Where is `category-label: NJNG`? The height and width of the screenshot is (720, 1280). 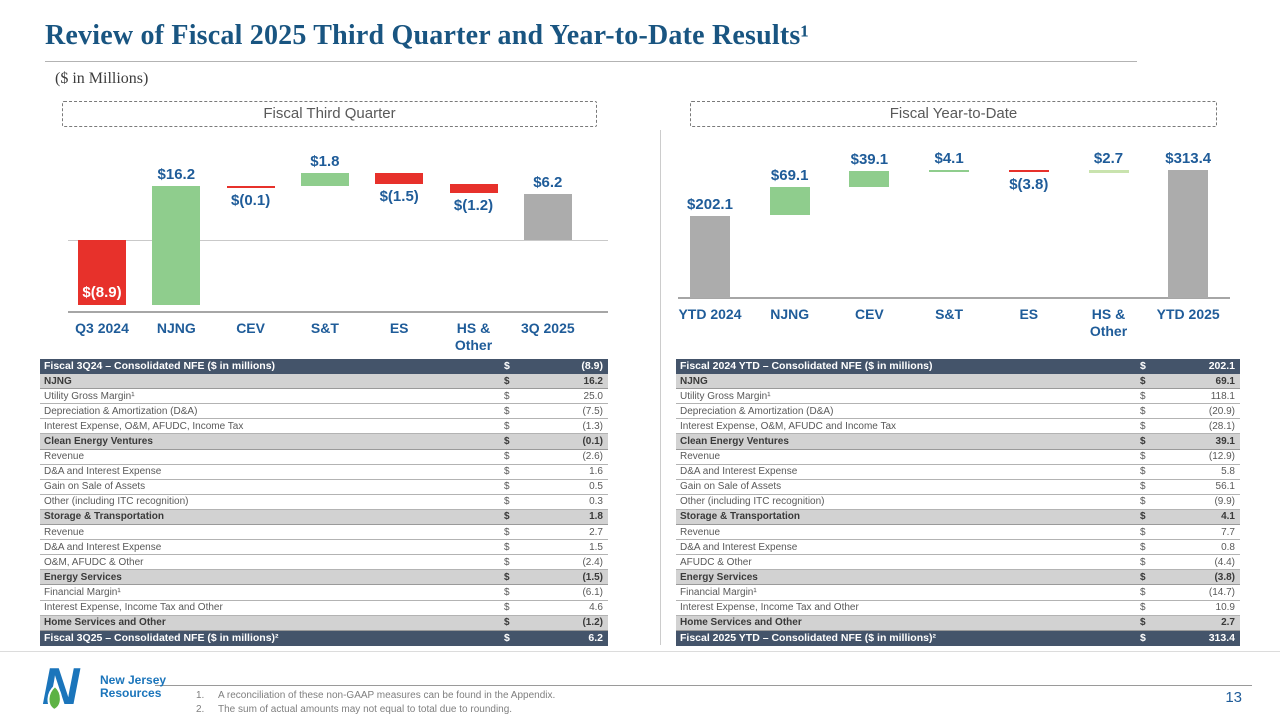
category-label: NJNG is located at coordinates (790, 314).